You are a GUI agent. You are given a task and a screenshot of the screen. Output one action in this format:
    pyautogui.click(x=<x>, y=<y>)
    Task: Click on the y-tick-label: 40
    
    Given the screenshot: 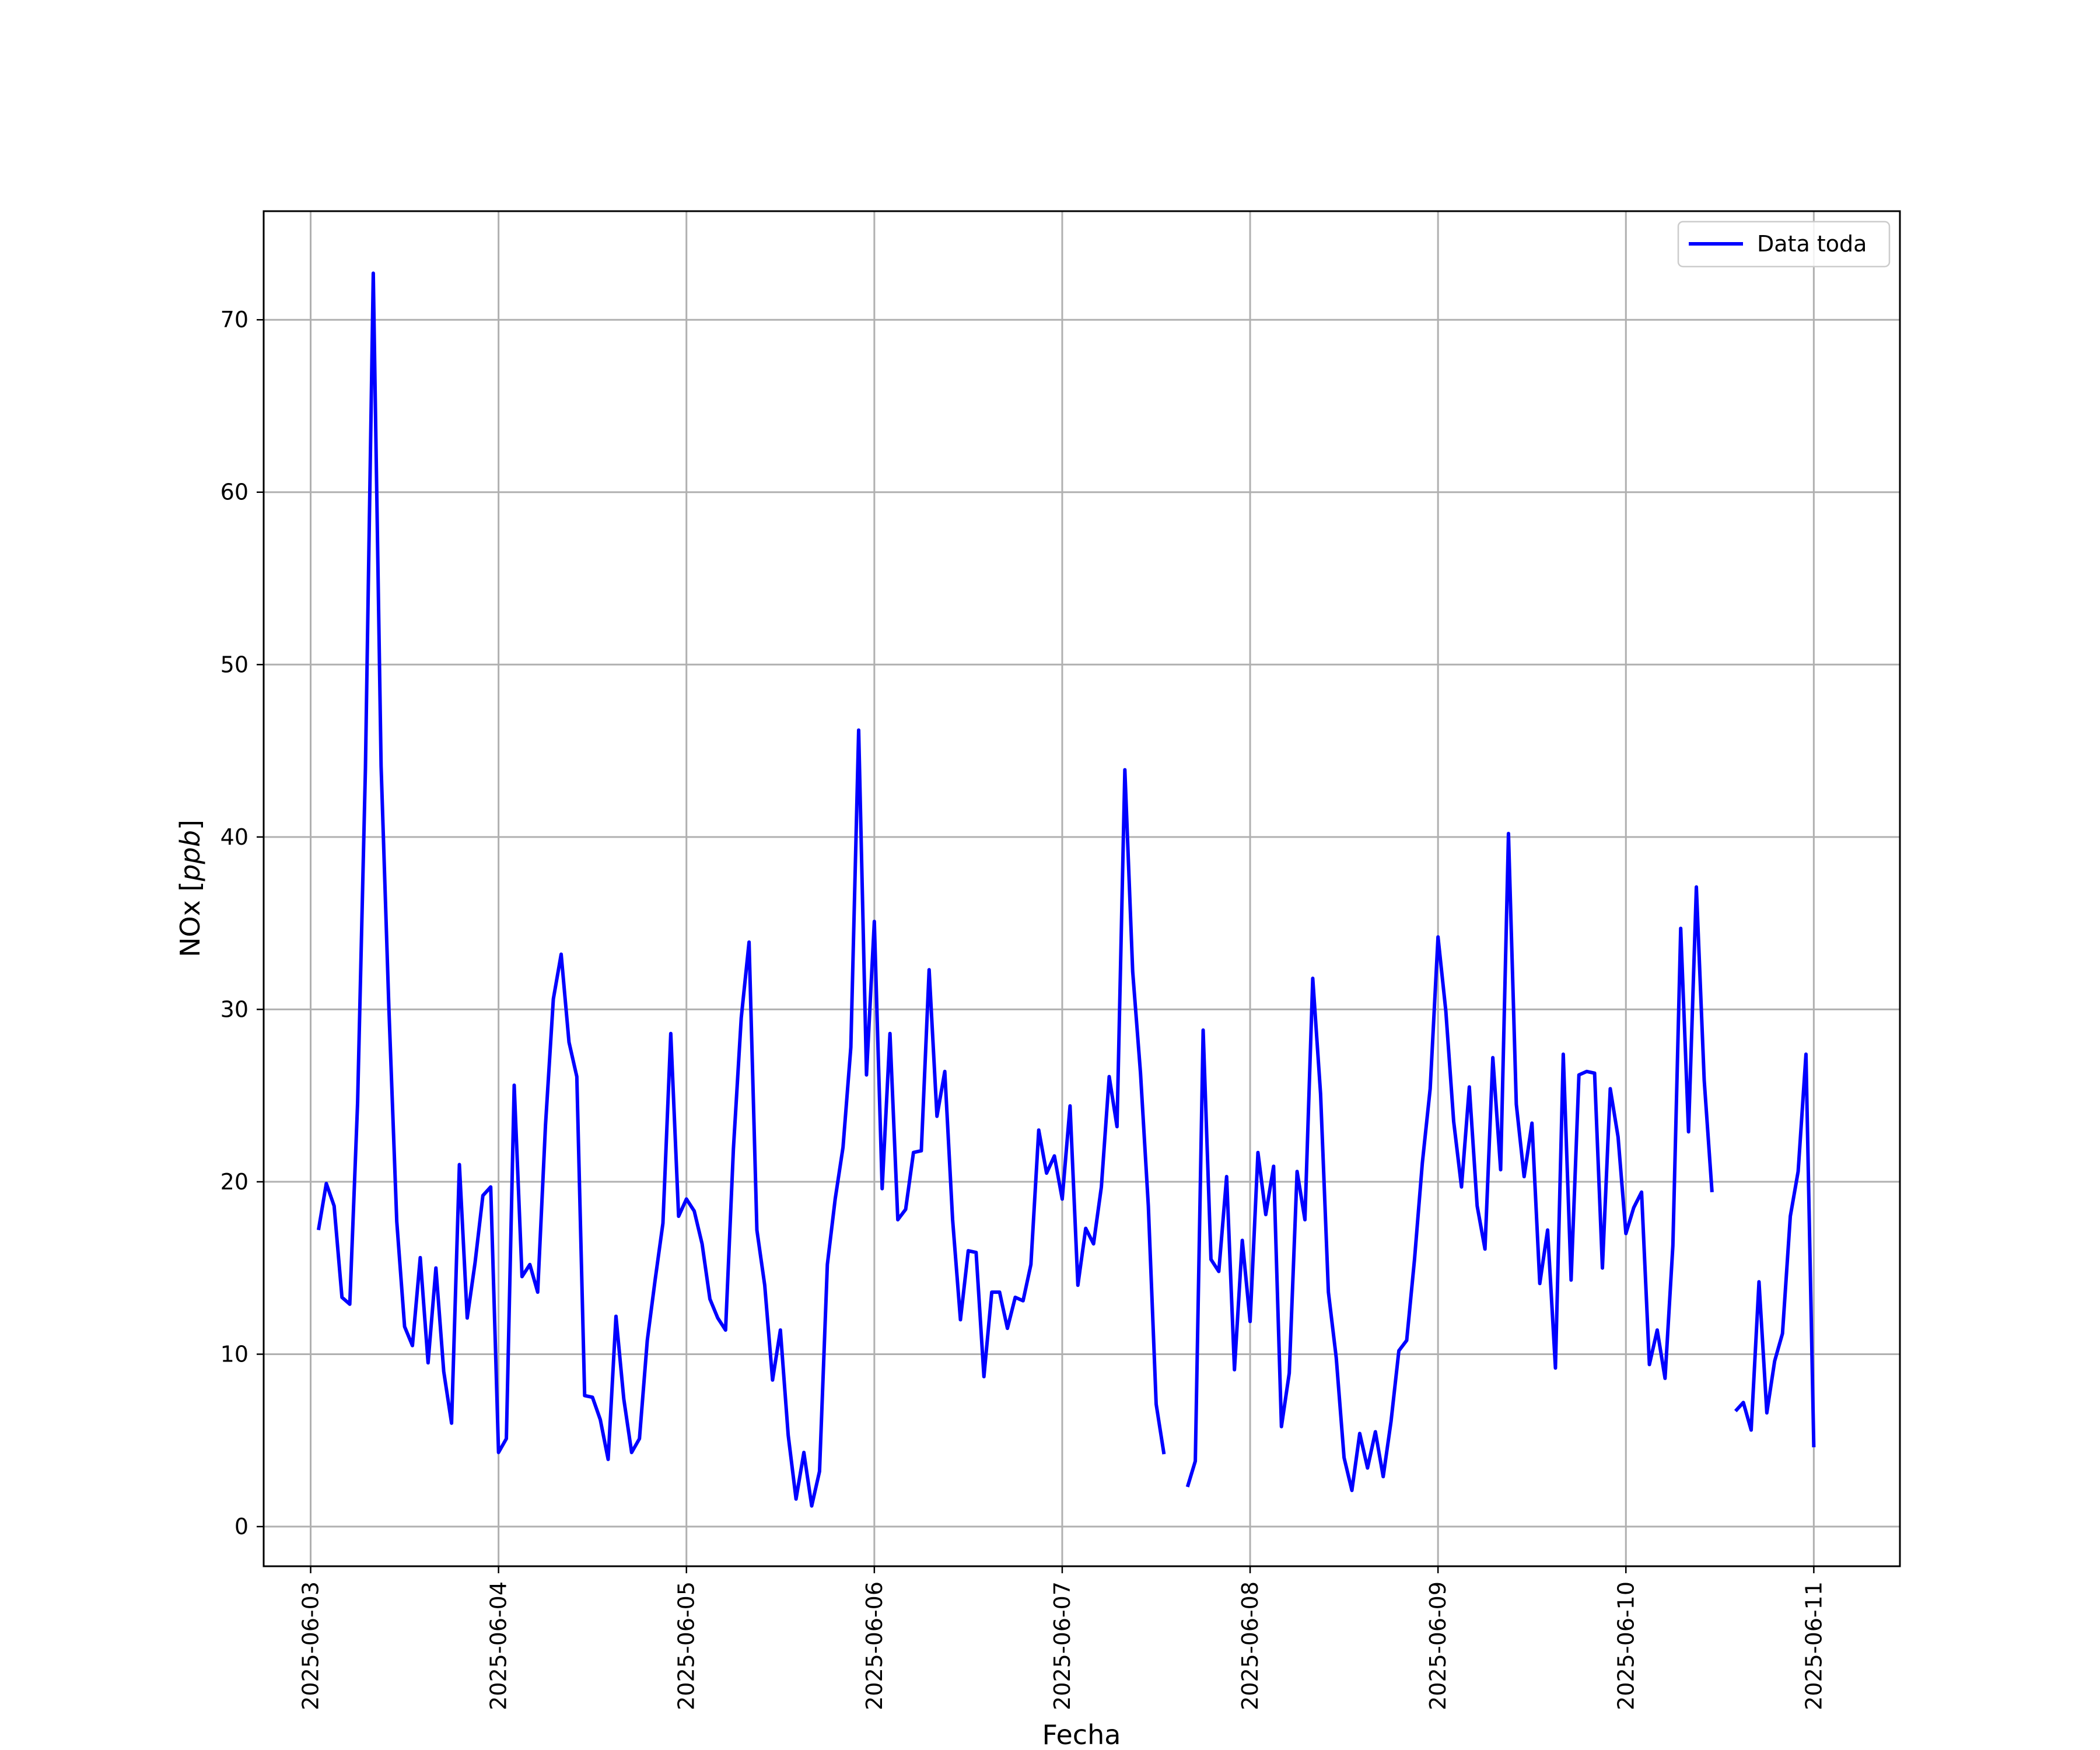 What is the action you would take?
    pyautogui.click(x=235, y=837)
    